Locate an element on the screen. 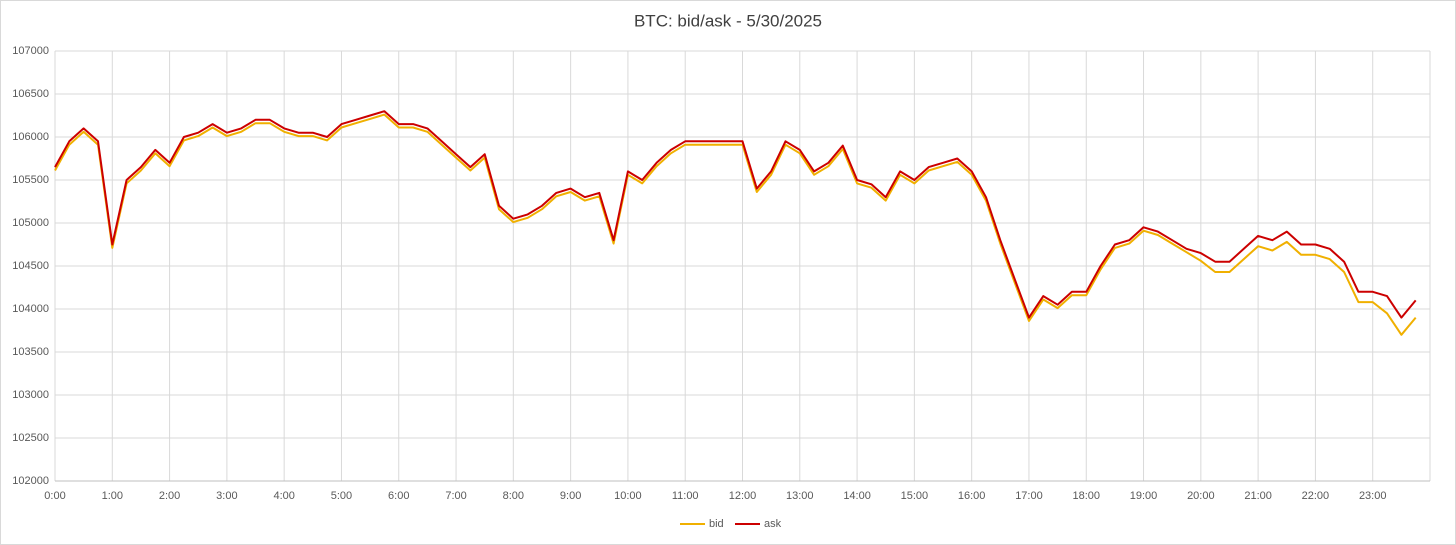 The image size is (1456, 545). chart-title: BTC: bid/ask - 5/30/2025 is located at coordinates (728, 20).